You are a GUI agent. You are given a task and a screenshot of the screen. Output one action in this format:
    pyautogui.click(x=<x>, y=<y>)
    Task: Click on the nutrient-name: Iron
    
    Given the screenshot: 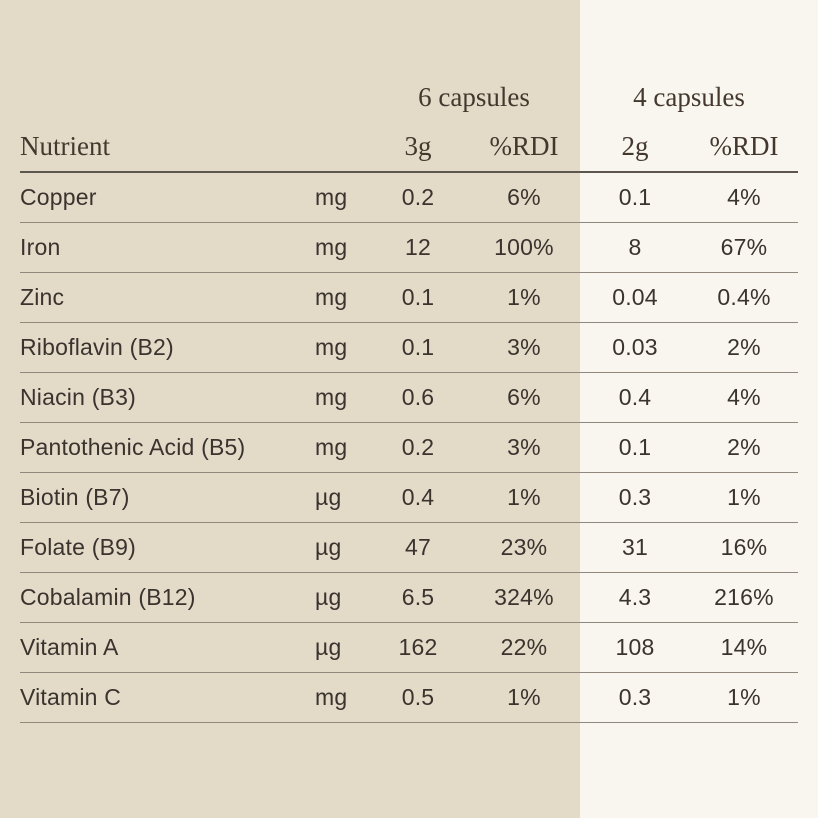 What is the action you would take?
    pyautogui.click(x=40, y=247)
    